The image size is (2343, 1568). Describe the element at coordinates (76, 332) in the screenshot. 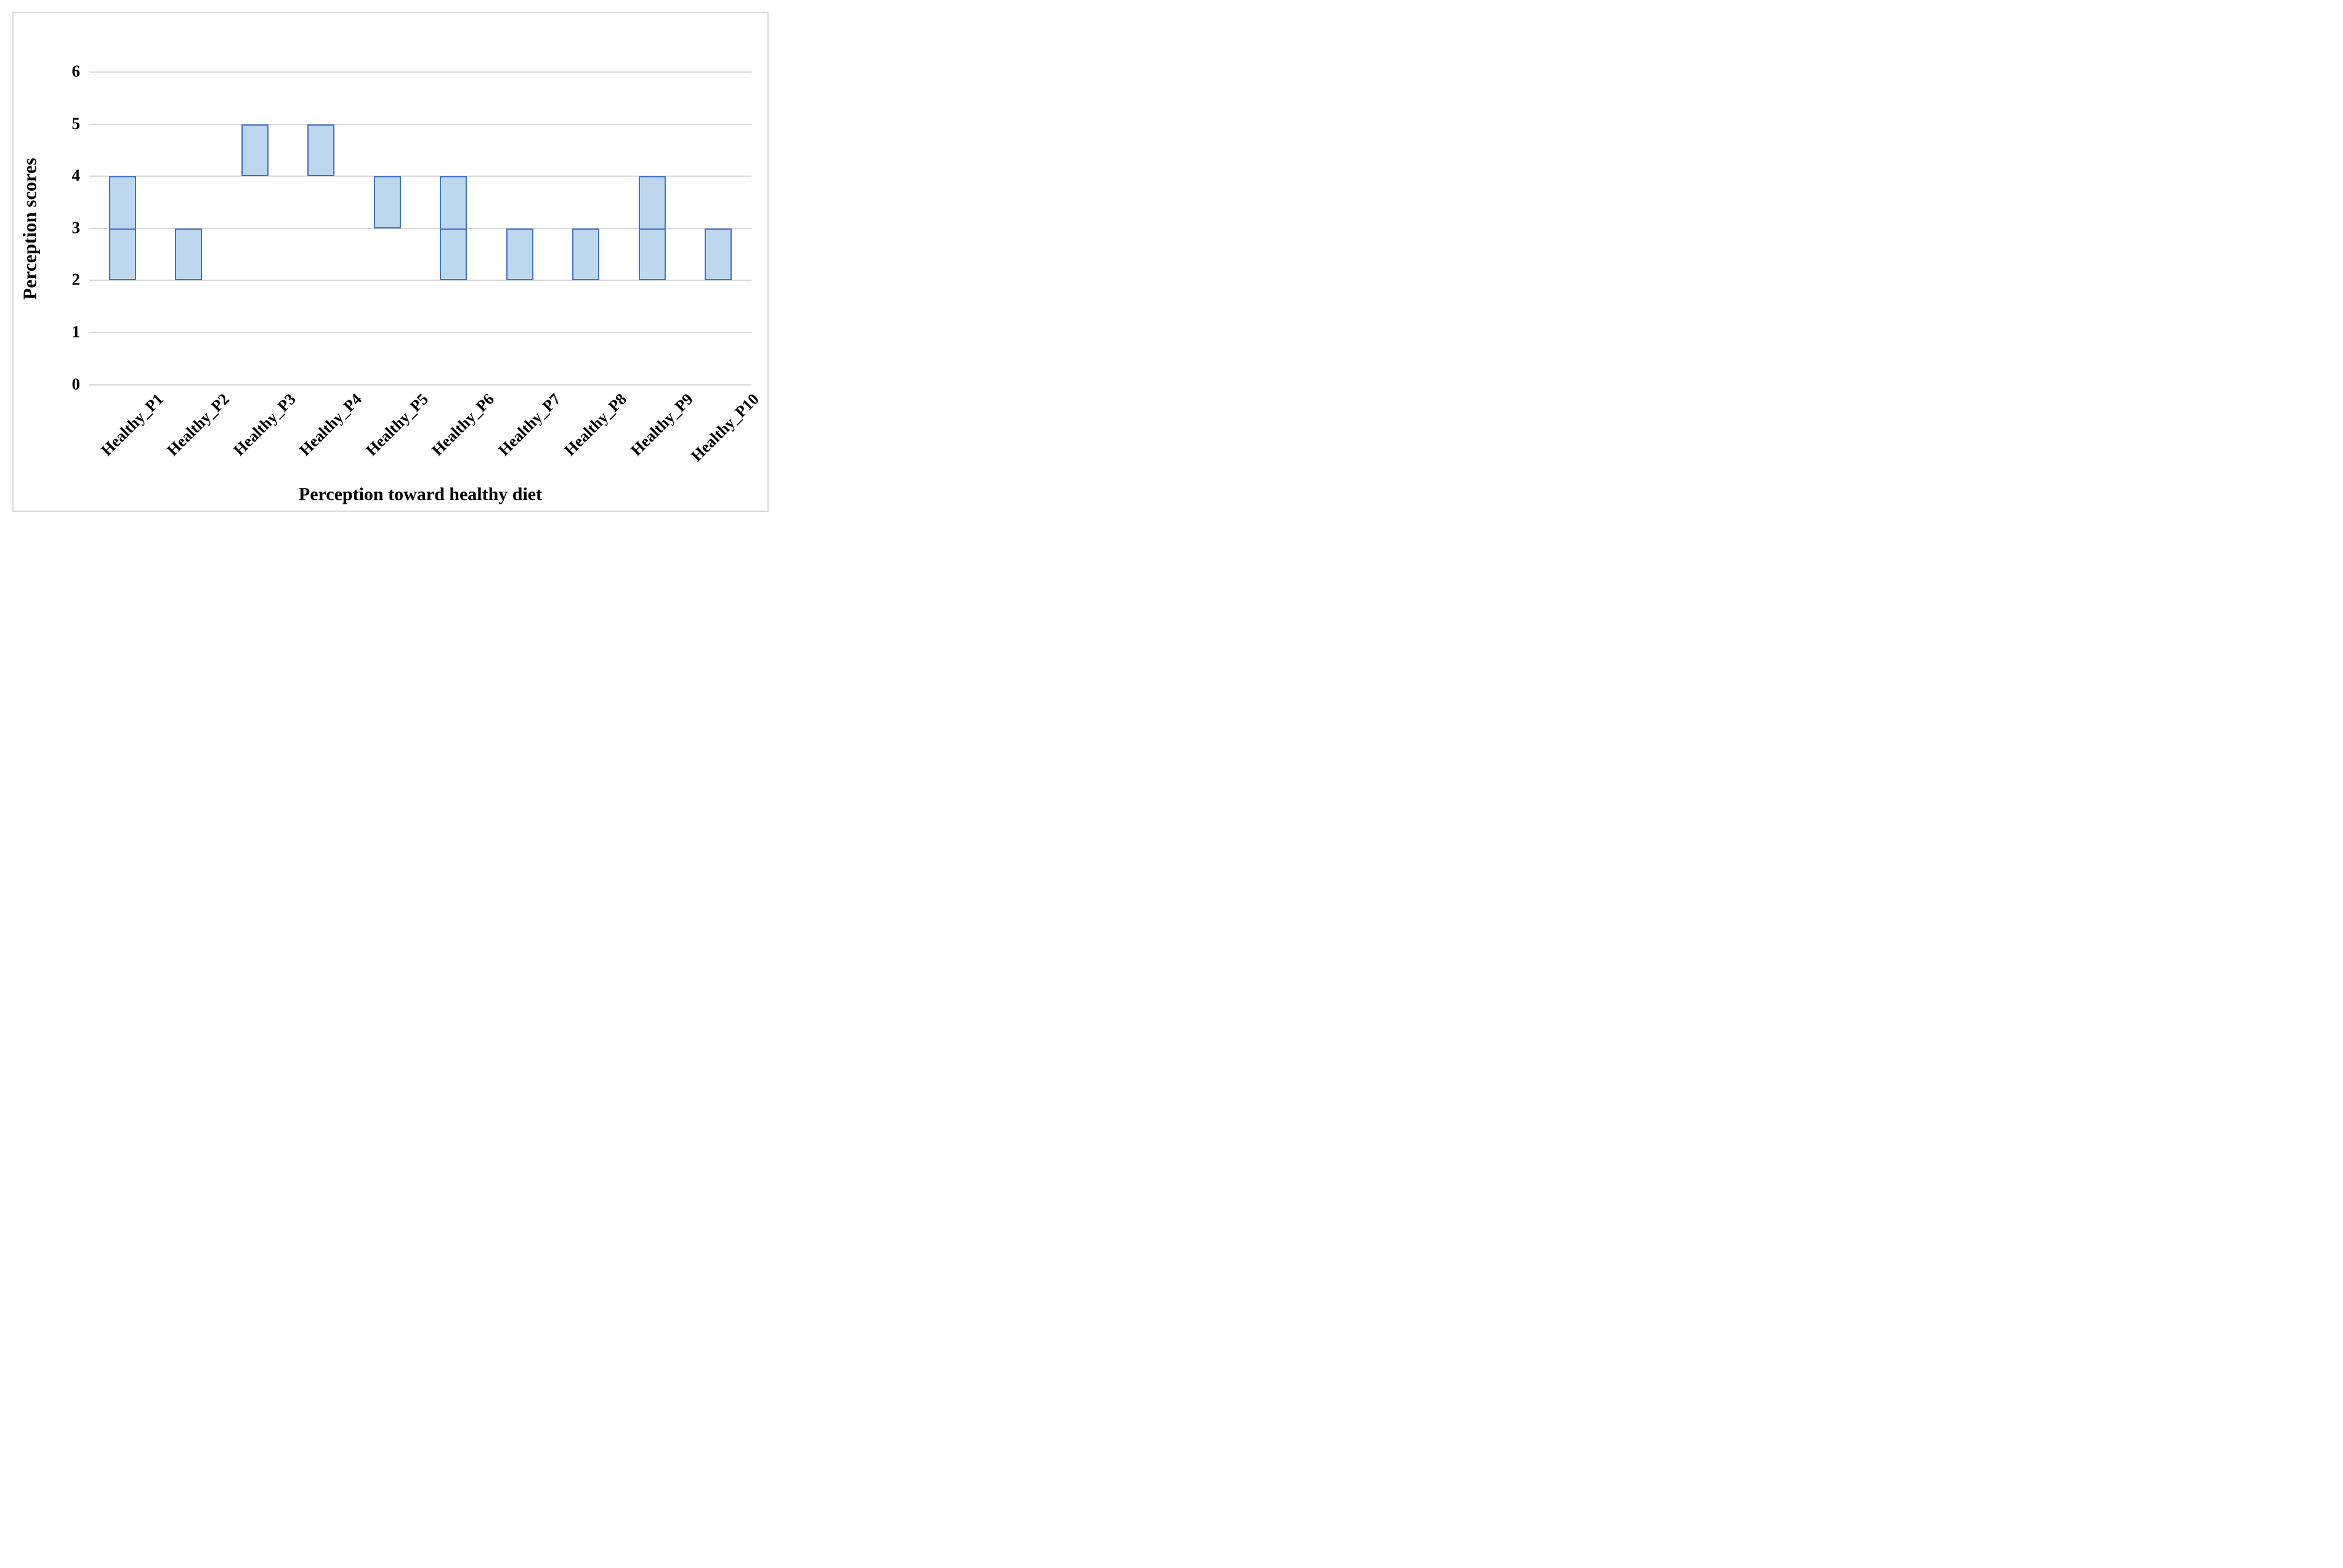

I see `y-tick-label: 1` at that location.